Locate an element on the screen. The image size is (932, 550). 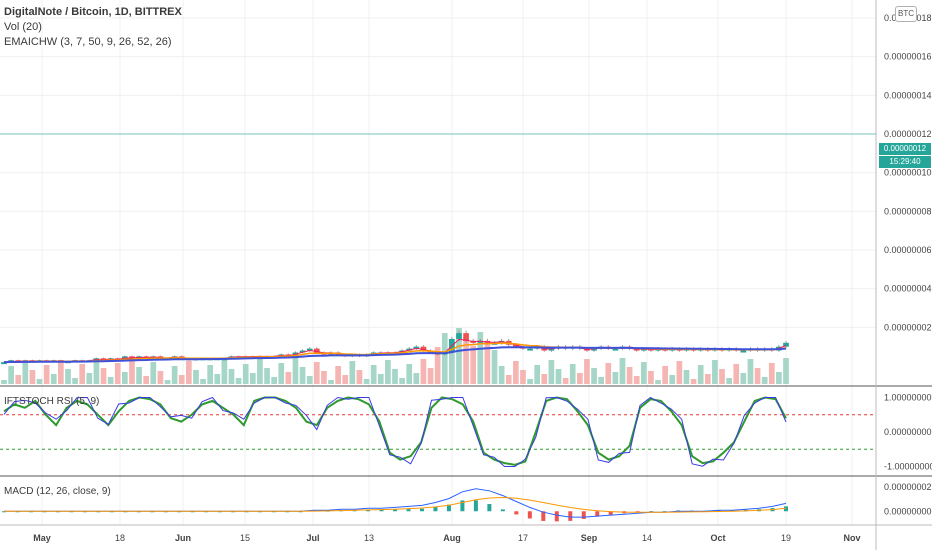
price-axis-label: 0.00000004 is located at coordinates (908, 289).